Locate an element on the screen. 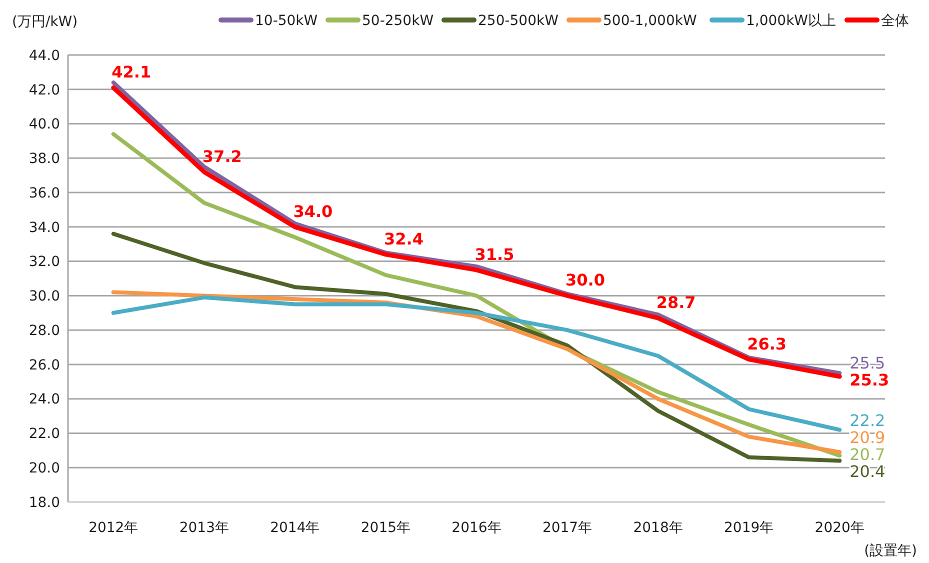 The width and height of the screenshot is (929, 563). x-tick-label: 2015年 is located at coordinates (385, 528).